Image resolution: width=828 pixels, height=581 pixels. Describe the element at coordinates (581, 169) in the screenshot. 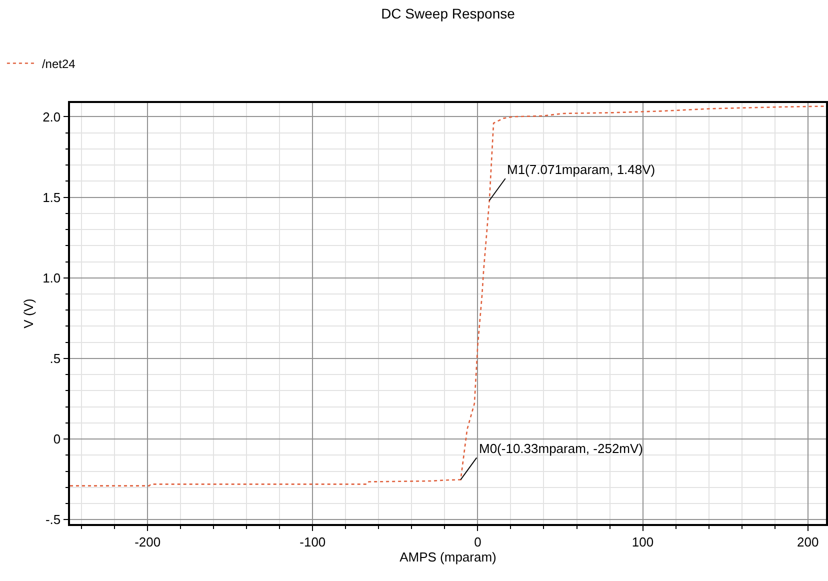

I see `annotation: M1(7.071mparam, 1.48V)` at that location.